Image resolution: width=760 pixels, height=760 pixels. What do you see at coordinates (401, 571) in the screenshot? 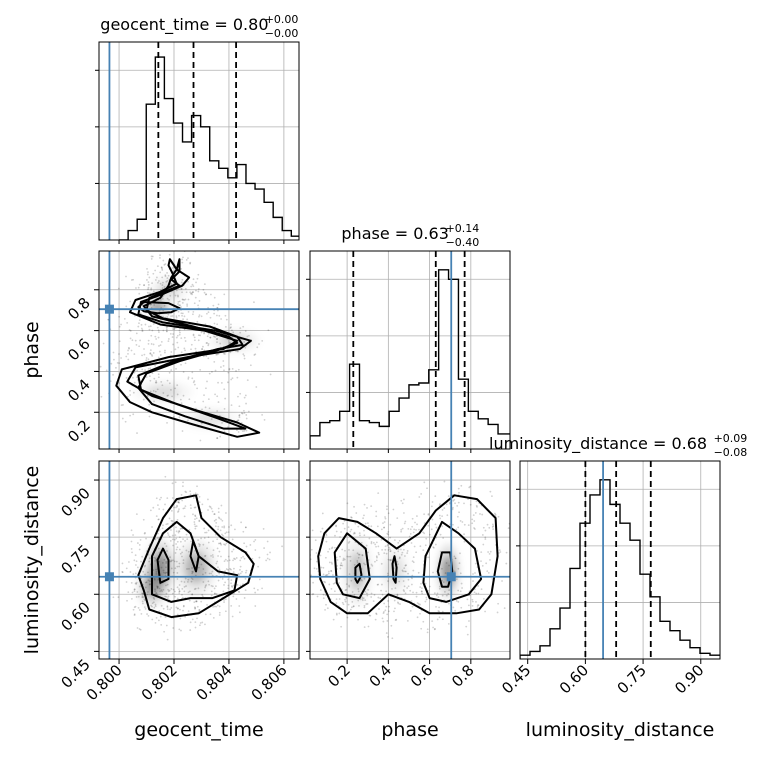
I see `density-blobs` at bounding box center [401, 571].